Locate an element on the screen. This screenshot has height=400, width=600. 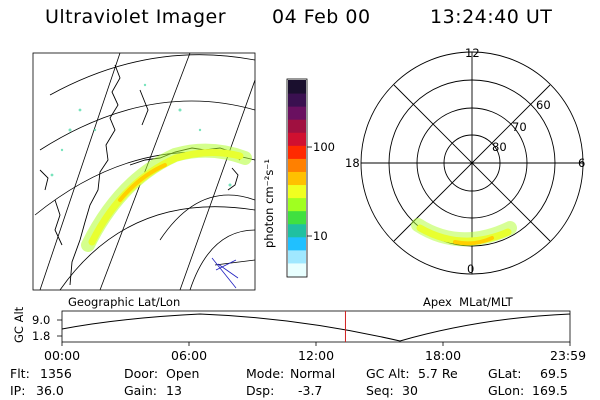
flt-value: 1356 is located at coordinates (56, 373).